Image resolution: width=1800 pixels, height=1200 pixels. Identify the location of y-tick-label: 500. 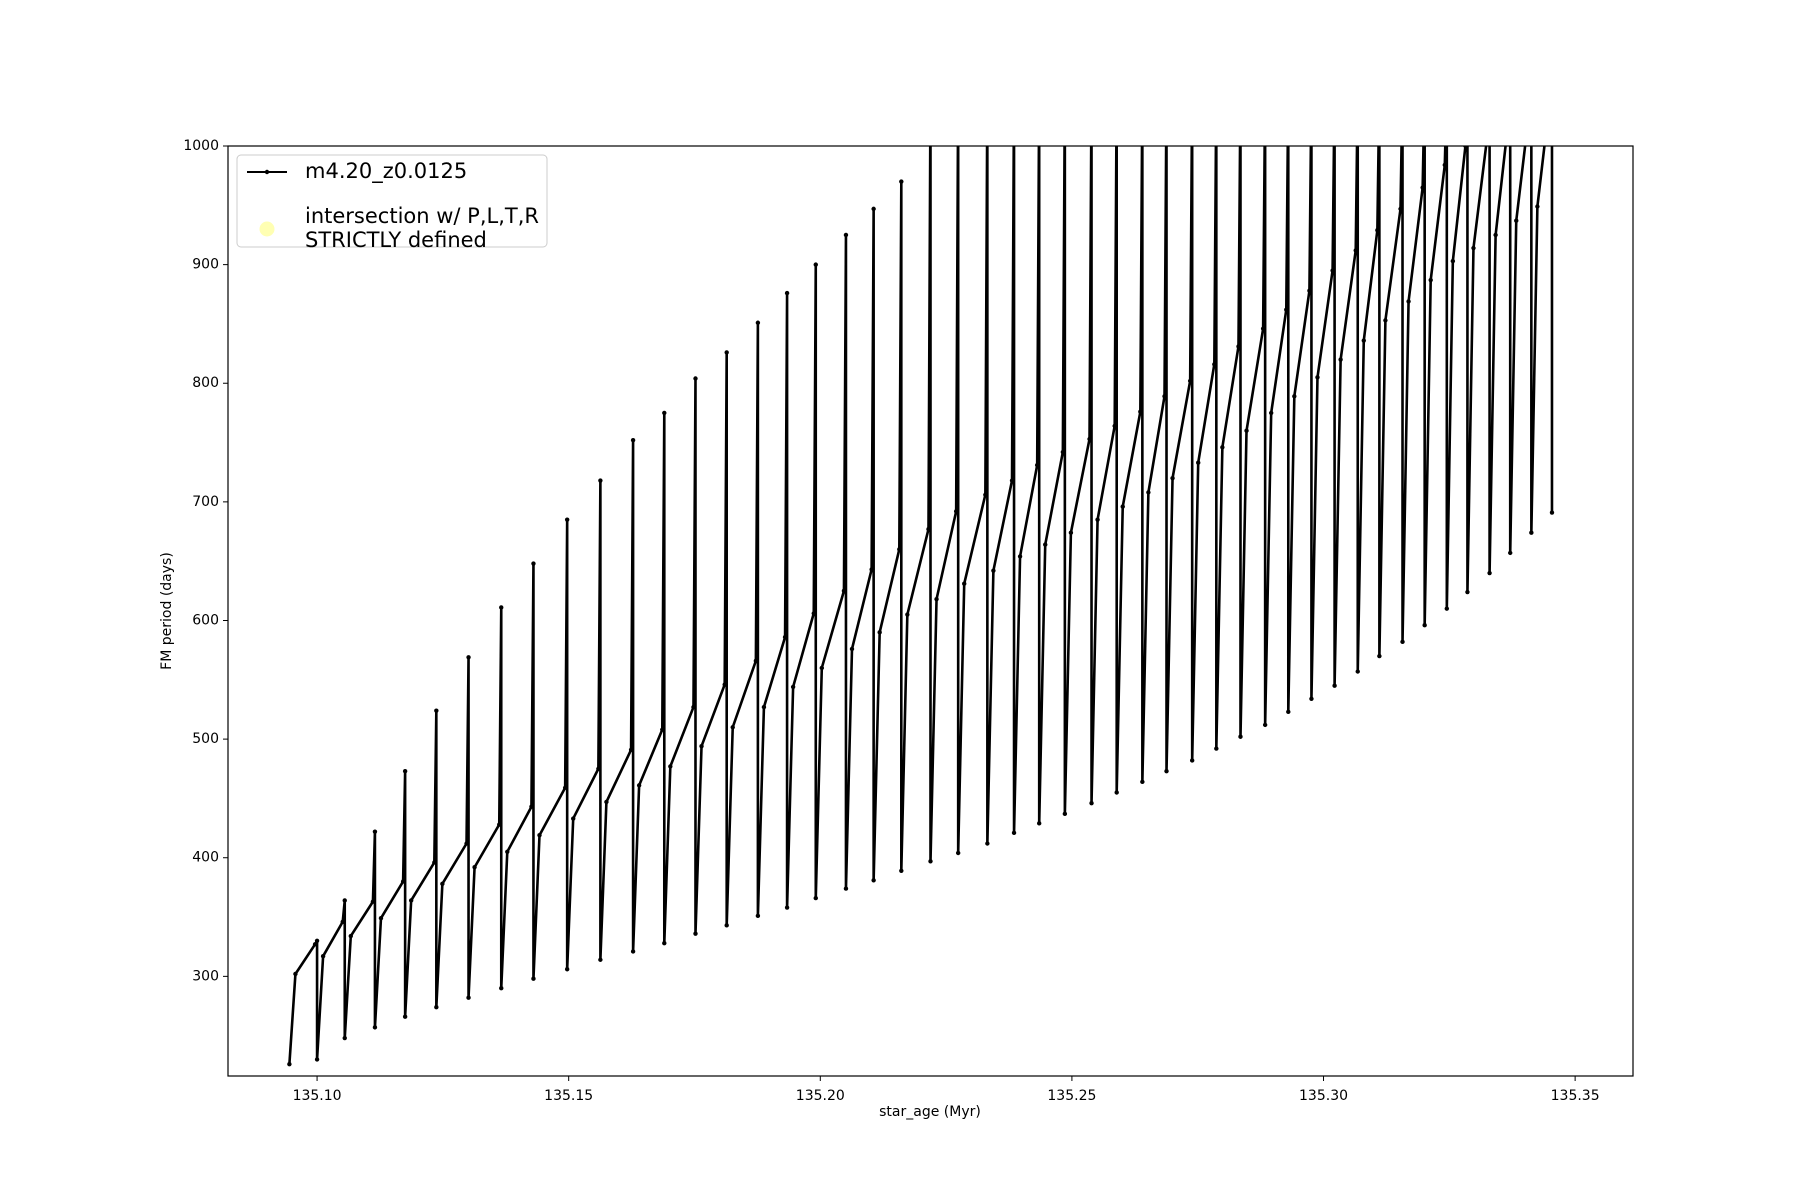
(205, 739).